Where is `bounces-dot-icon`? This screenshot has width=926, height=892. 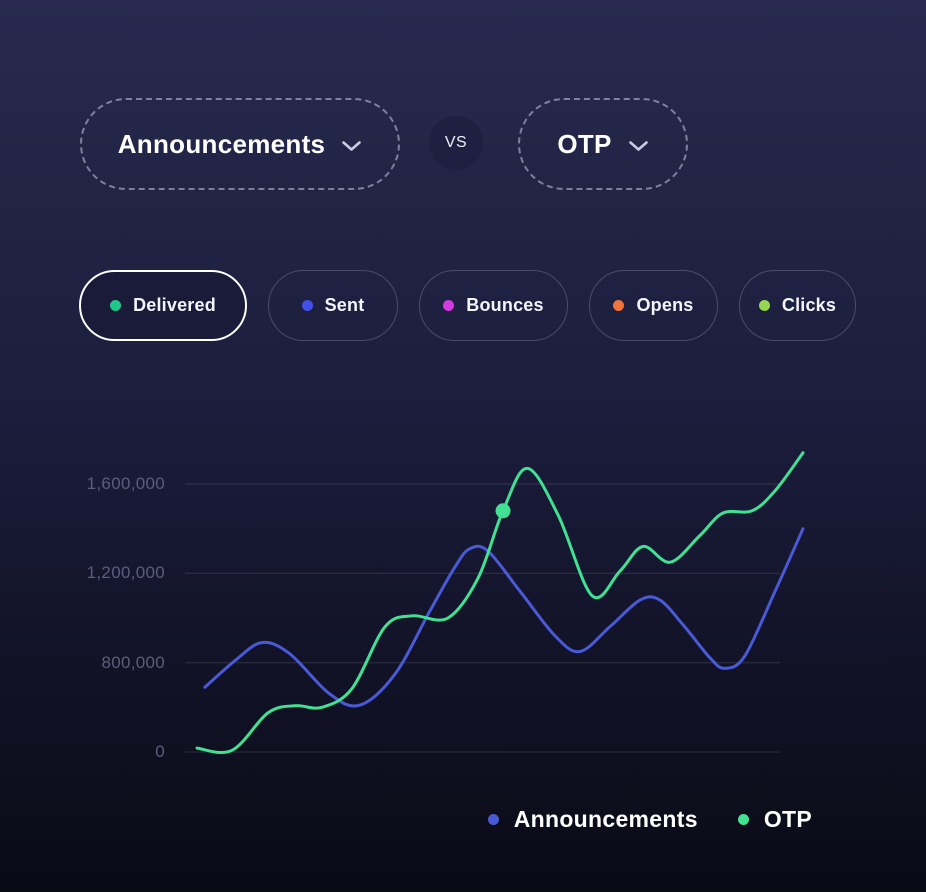 bounces-dot-icon is located at coordinates (449, 305).